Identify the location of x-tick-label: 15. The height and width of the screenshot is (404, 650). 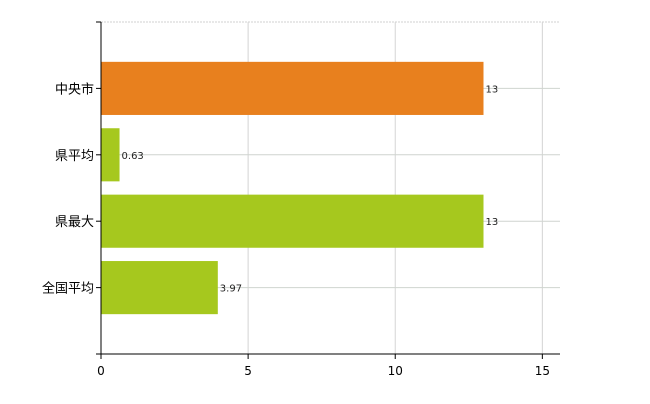
(542, 371).